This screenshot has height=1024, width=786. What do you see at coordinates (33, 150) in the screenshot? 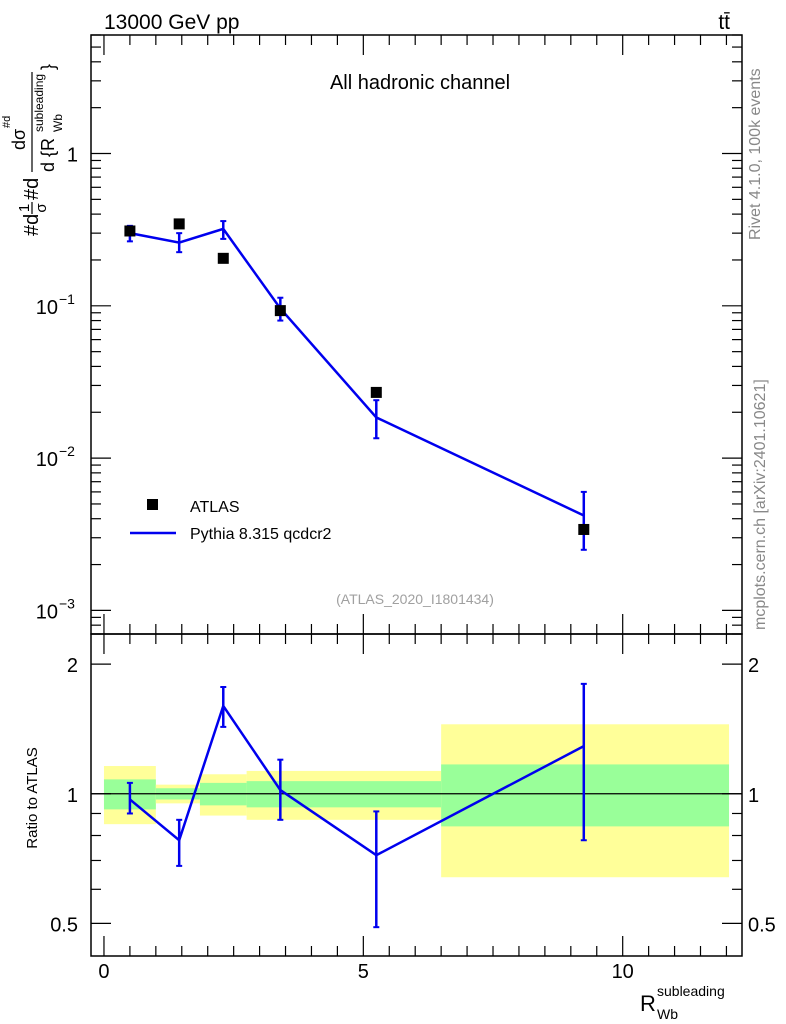
I see `main-y-axis-label: #d 1 σ #d dσ #d d {R Wb subleading }` at bounding box center [33, 150].